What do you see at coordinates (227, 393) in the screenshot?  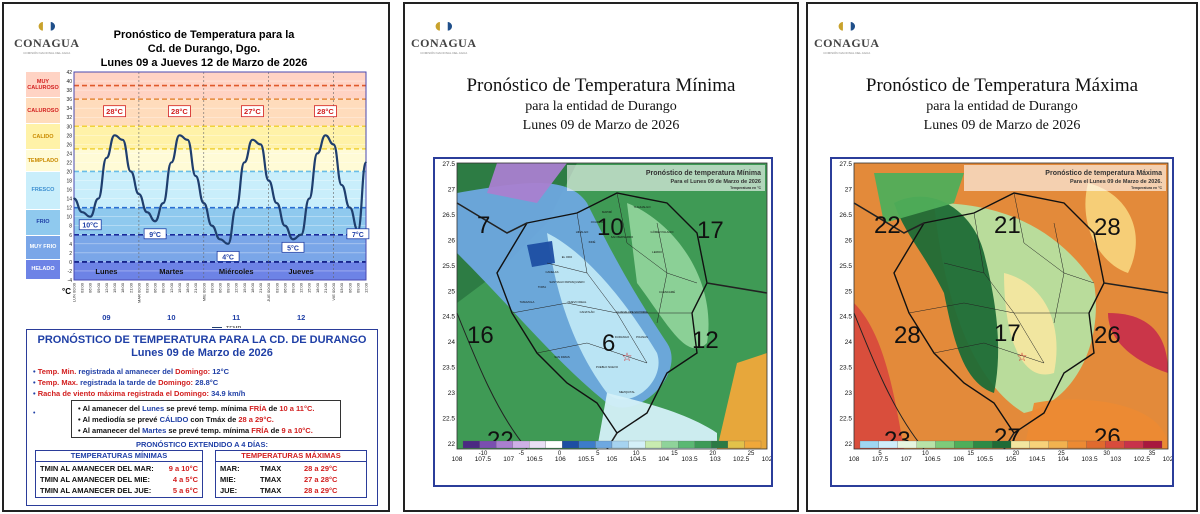 I see `obs-value: 34.9 km/h` at bounding box center [227, 393].